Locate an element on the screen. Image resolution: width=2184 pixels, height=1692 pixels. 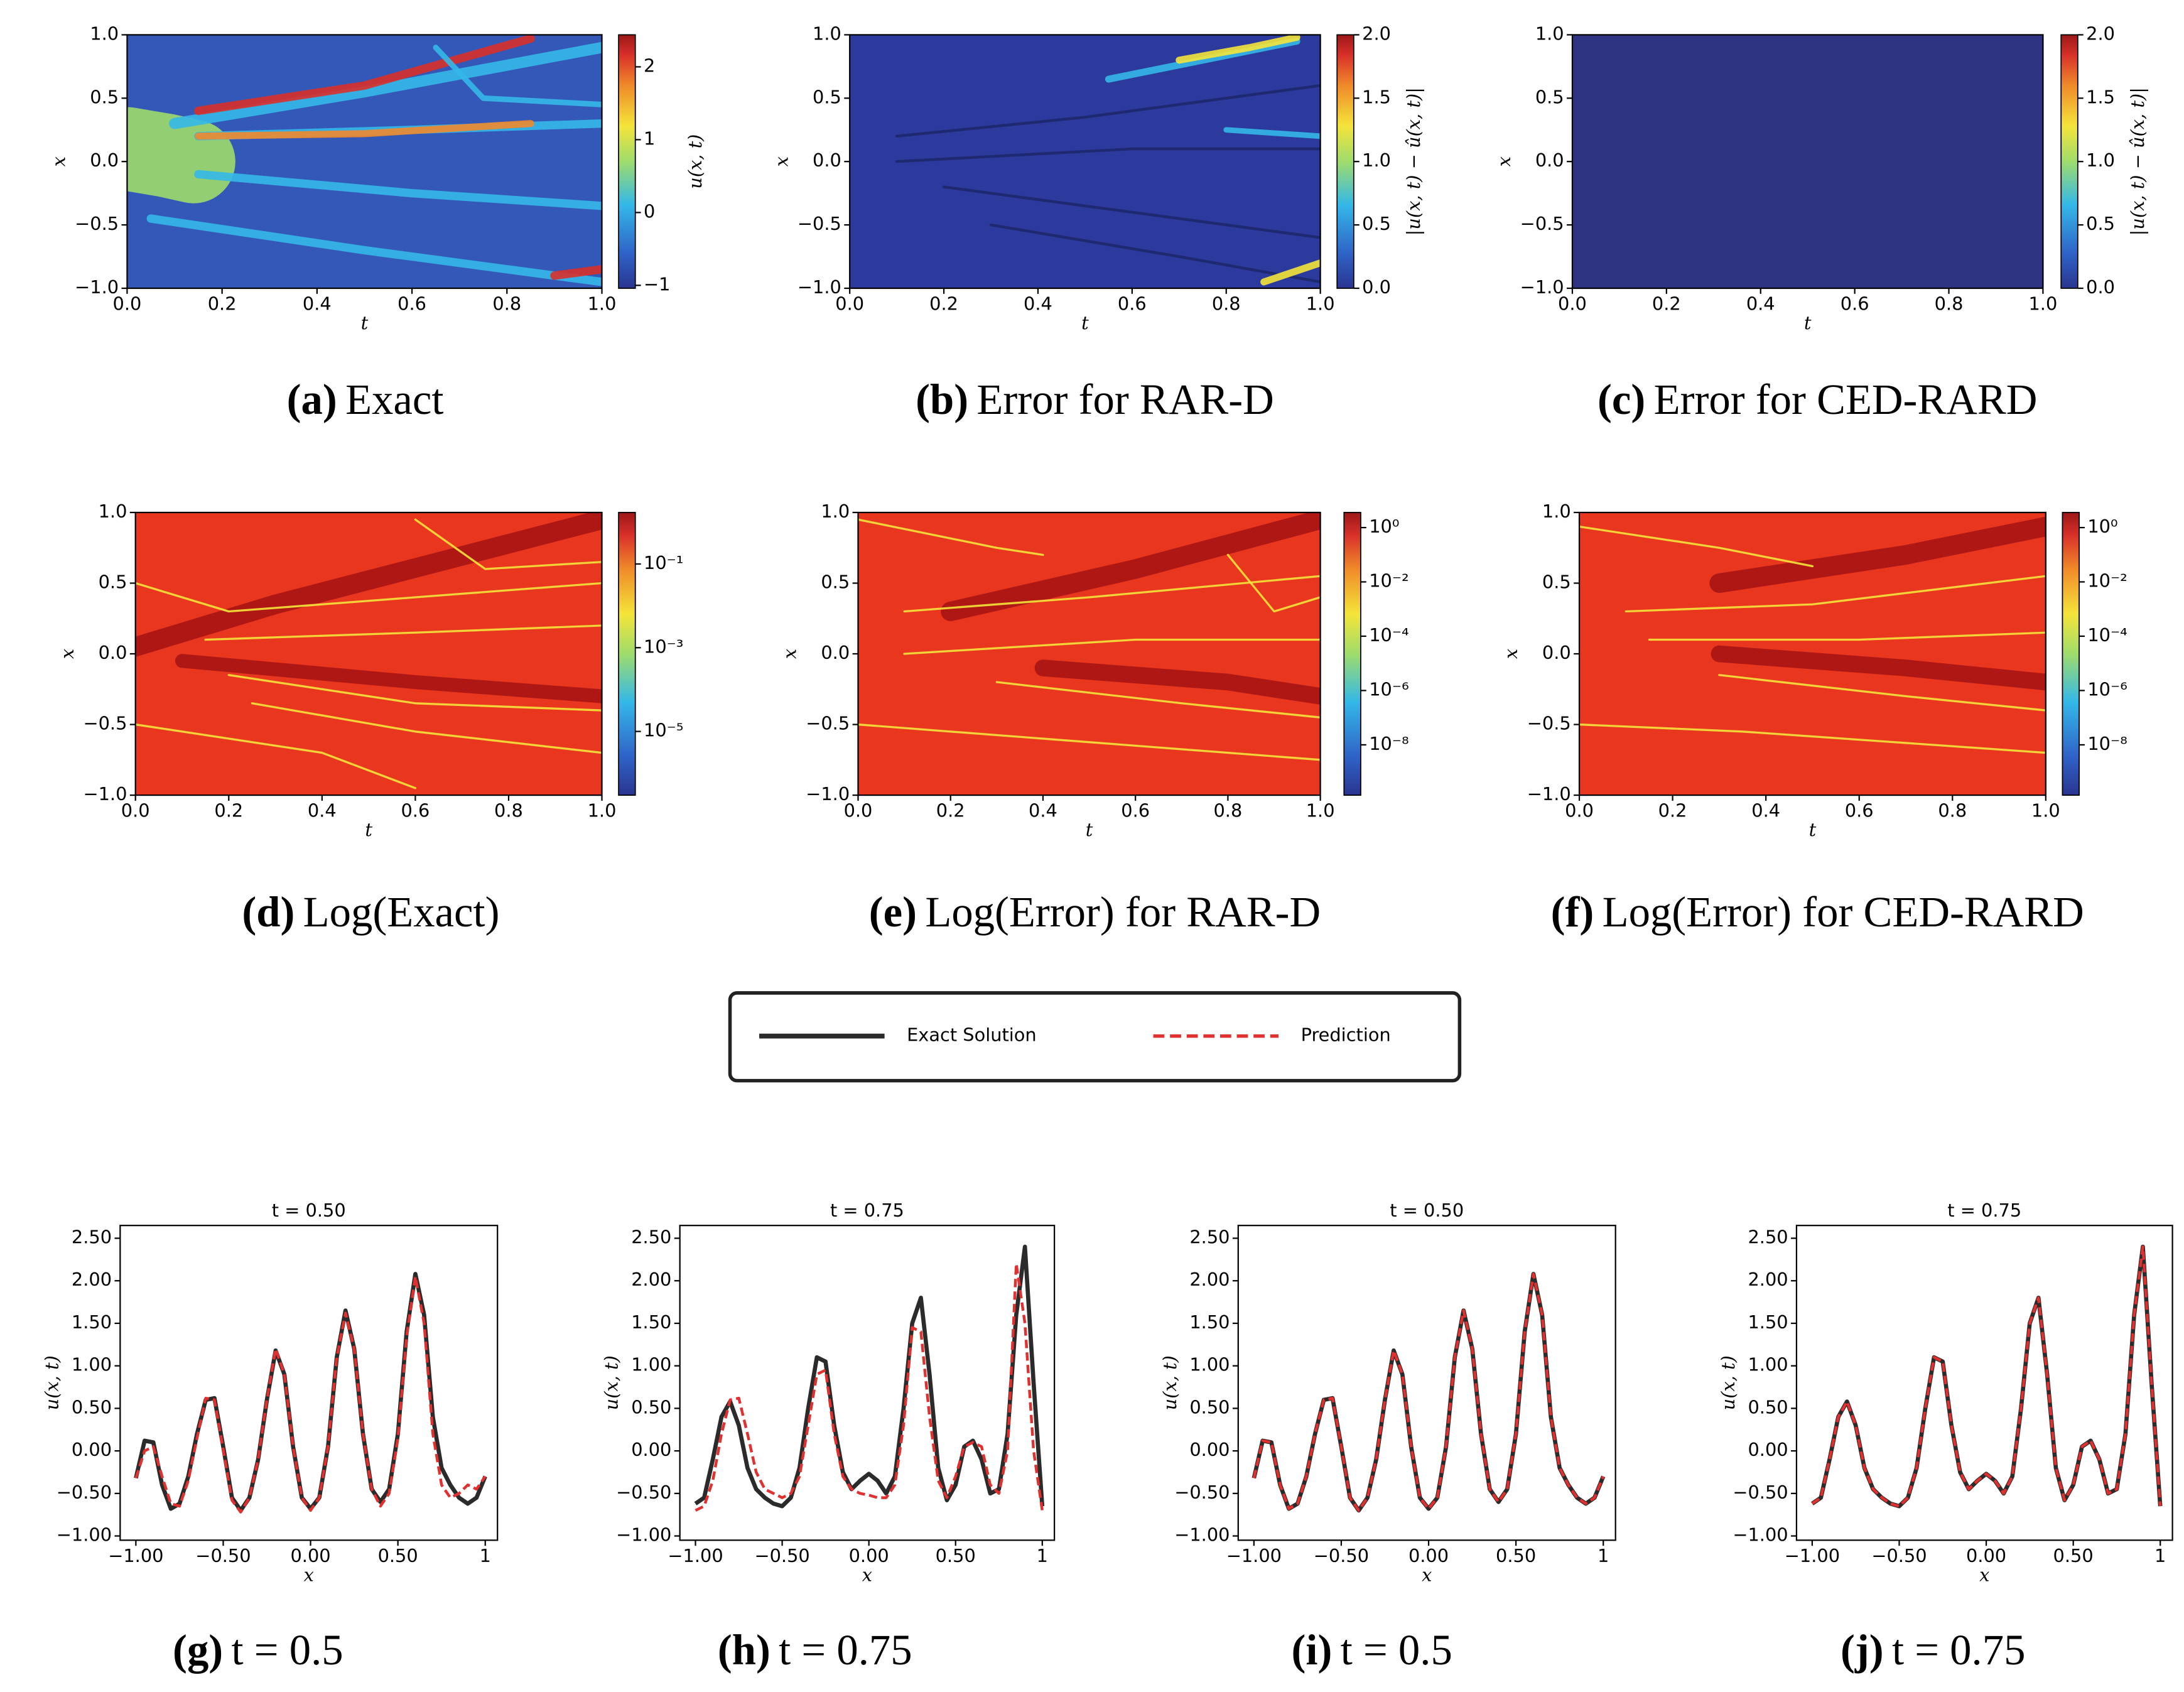
y-tick-label: −0.5 is located at coordinates (1542, 223).